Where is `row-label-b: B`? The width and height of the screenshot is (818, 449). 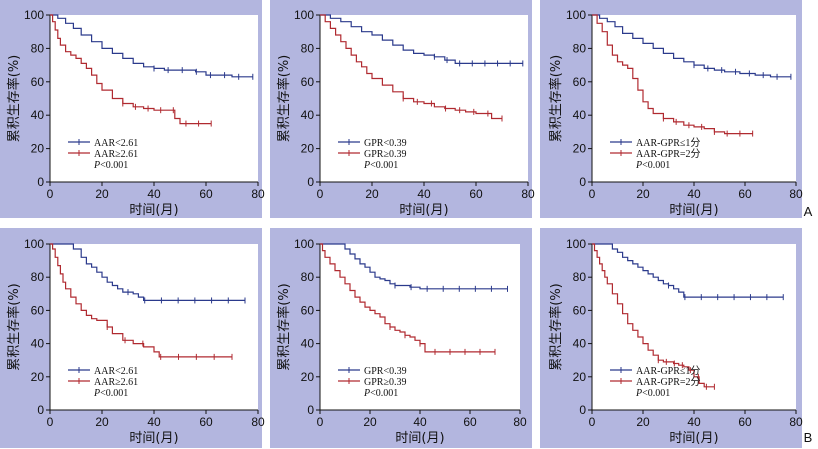 row-label-b: B is located at coordinates (808, 437).